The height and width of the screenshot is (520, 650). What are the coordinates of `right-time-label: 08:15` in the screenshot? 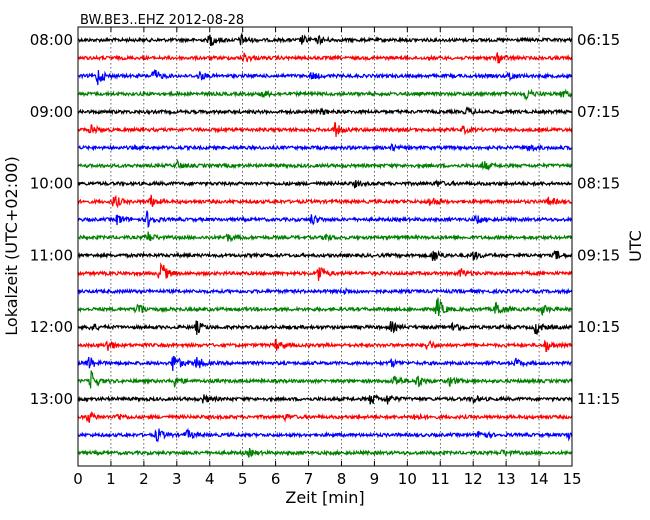 It's located at (598, 184).